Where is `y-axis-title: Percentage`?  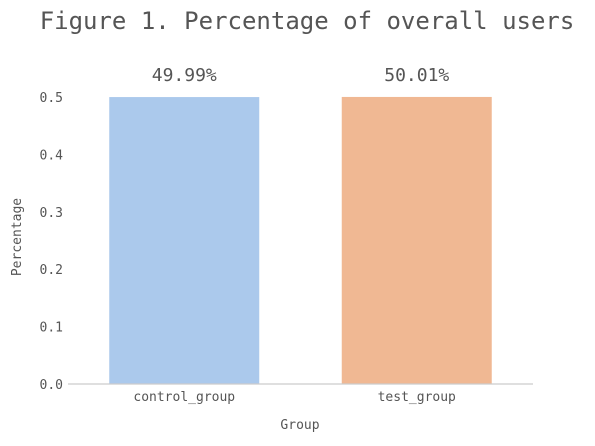
y-axis-title: Percentage is located at coordinates (17, 237).